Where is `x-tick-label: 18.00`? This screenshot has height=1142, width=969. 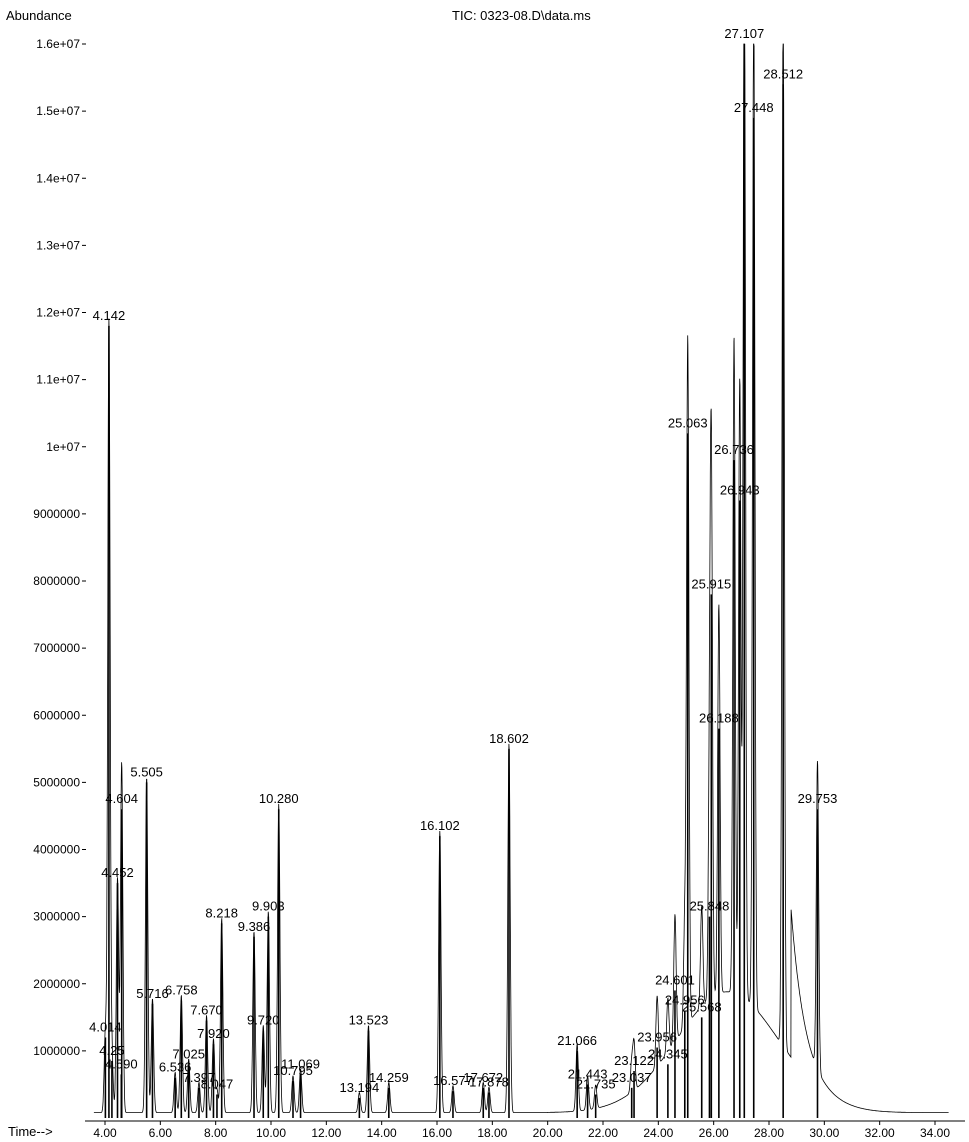 x-tick-label: 18.00 is located at coordinates (492, 1133).